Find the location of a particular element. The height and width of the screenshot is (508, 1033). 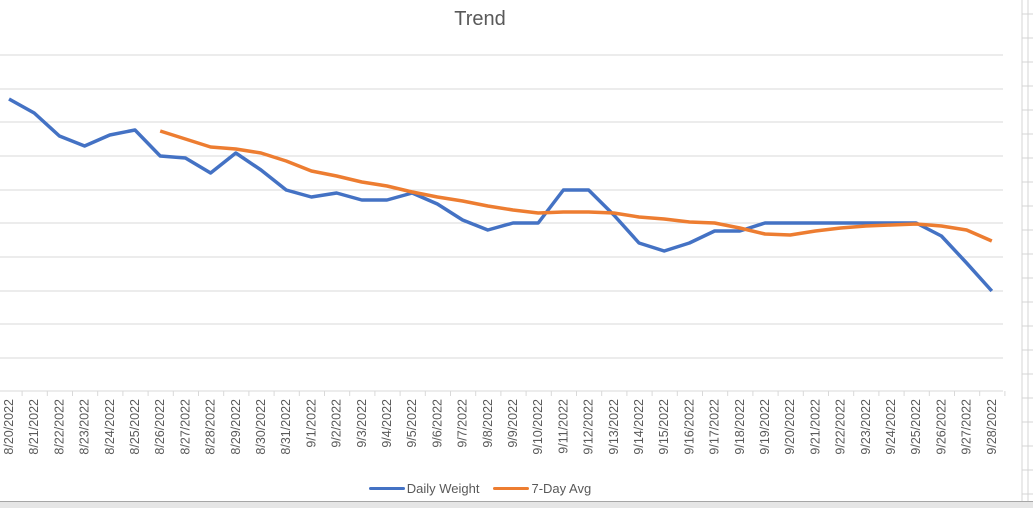

x-tick-label: 8/29/2022 is located at coordinates (236, 427).